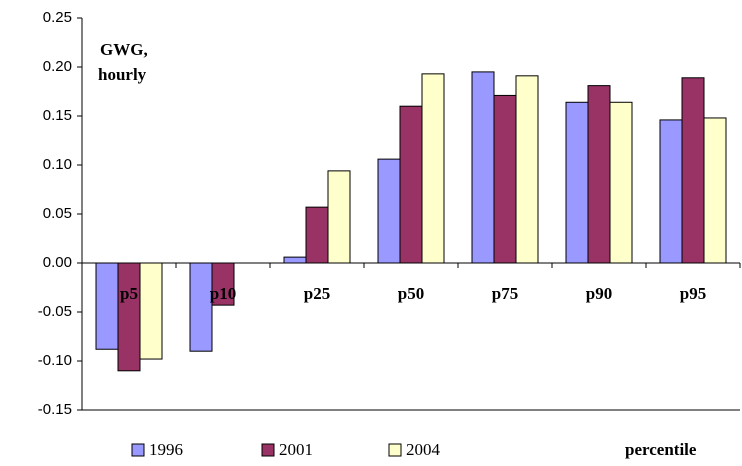 The image size is (742, 466). Describe the element at coordinates (124, 49) in the screenshot. I see `annotation: GWG,` at that location.